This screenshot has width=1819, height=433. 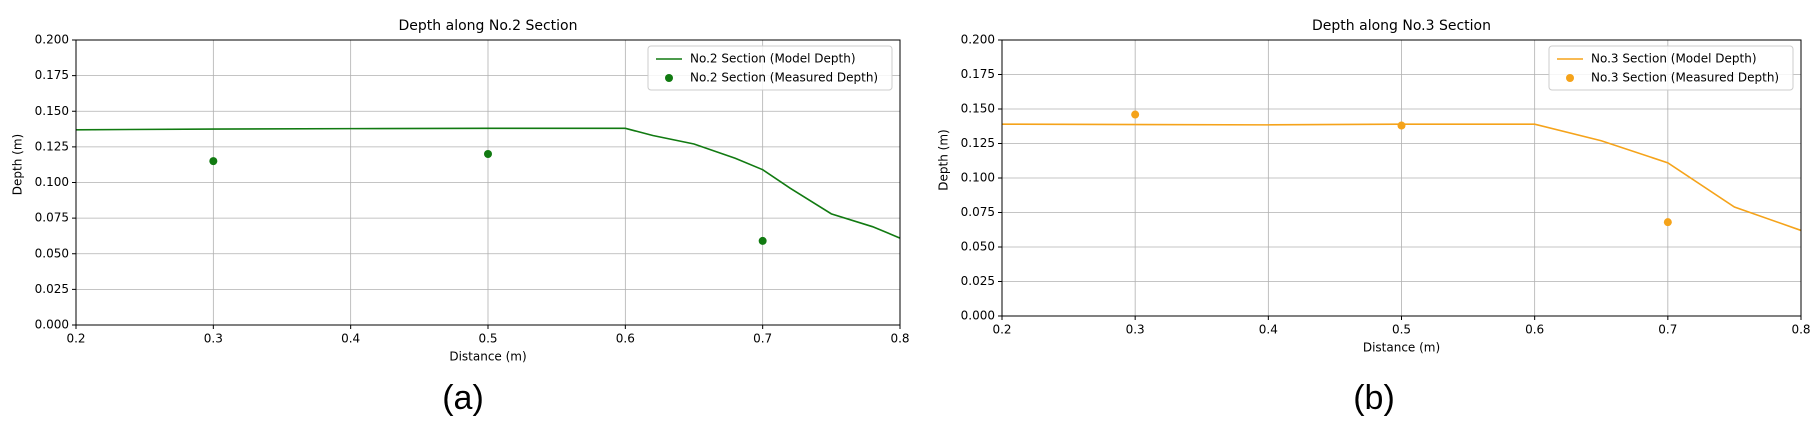 I want to click on legend-label: No.3 Section (Model Depth), so click(x=1674, y=59).